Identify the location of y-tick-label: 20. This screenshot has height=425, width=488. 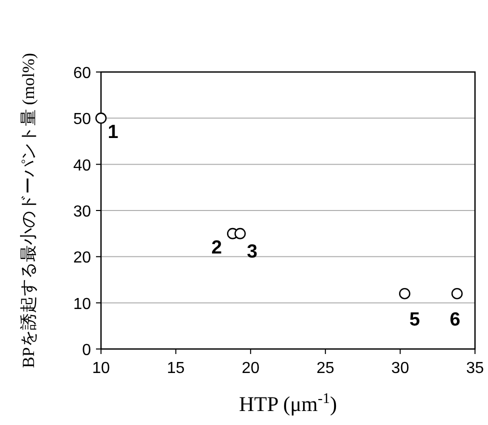
(82, 258).